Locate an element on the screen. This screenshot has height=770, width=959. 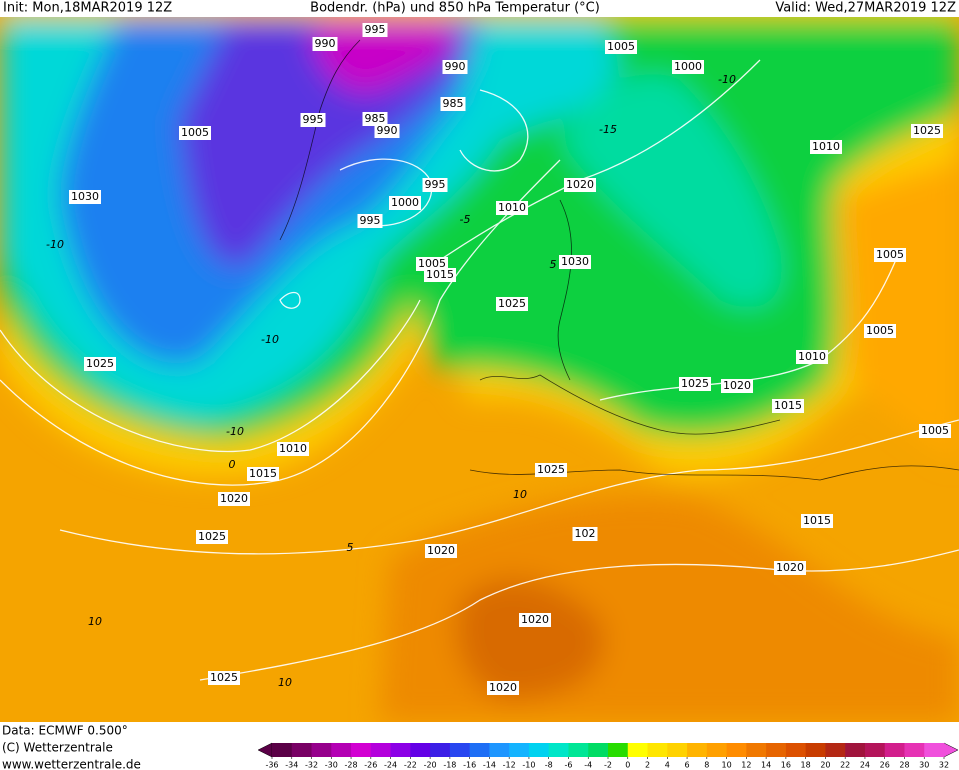
isobar-label: 995 is located at coordinates (375, 30).